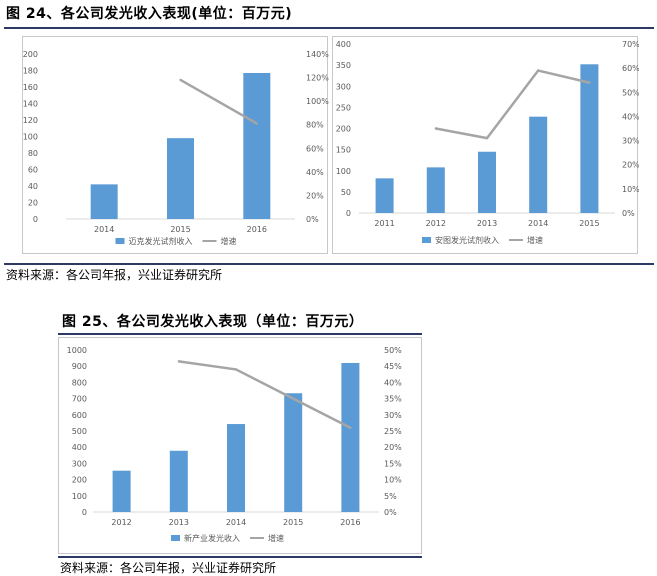 The image size is (657, 576). Describe the element at coordinates (79, 382) in the screenshot. I see `y-tick-label: 800` at that location.